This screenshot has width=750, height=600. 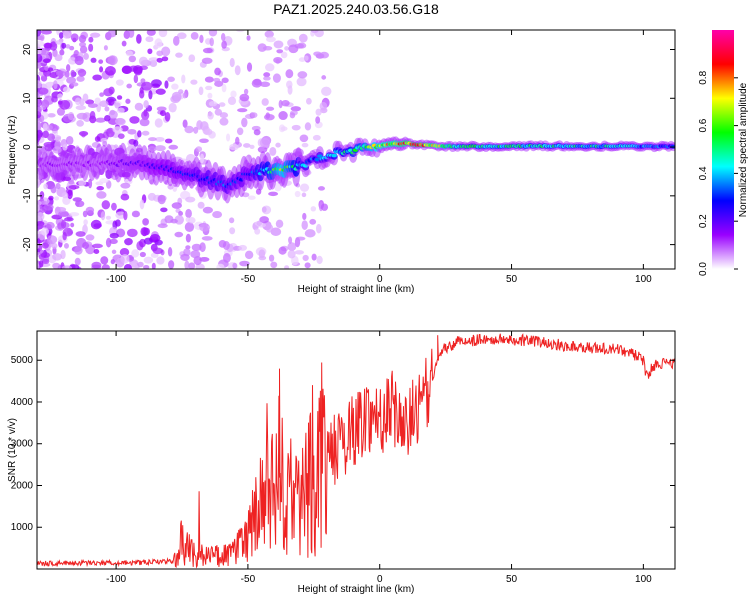 I want to click on colorbar-gradient, so click(x=723, y=149).